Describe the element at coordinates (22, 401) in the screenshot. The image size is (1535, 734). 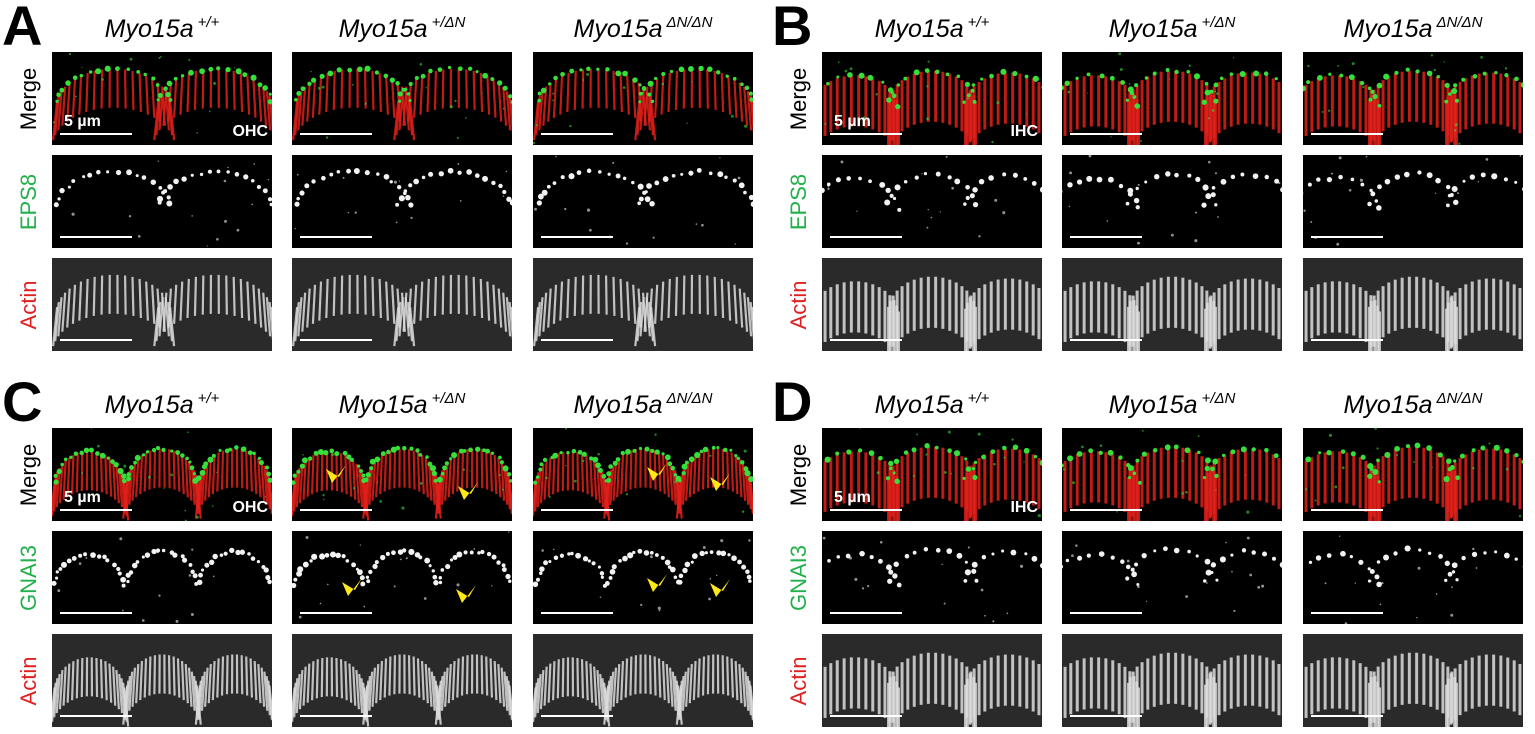
I see `panel-letter: C` at that location.